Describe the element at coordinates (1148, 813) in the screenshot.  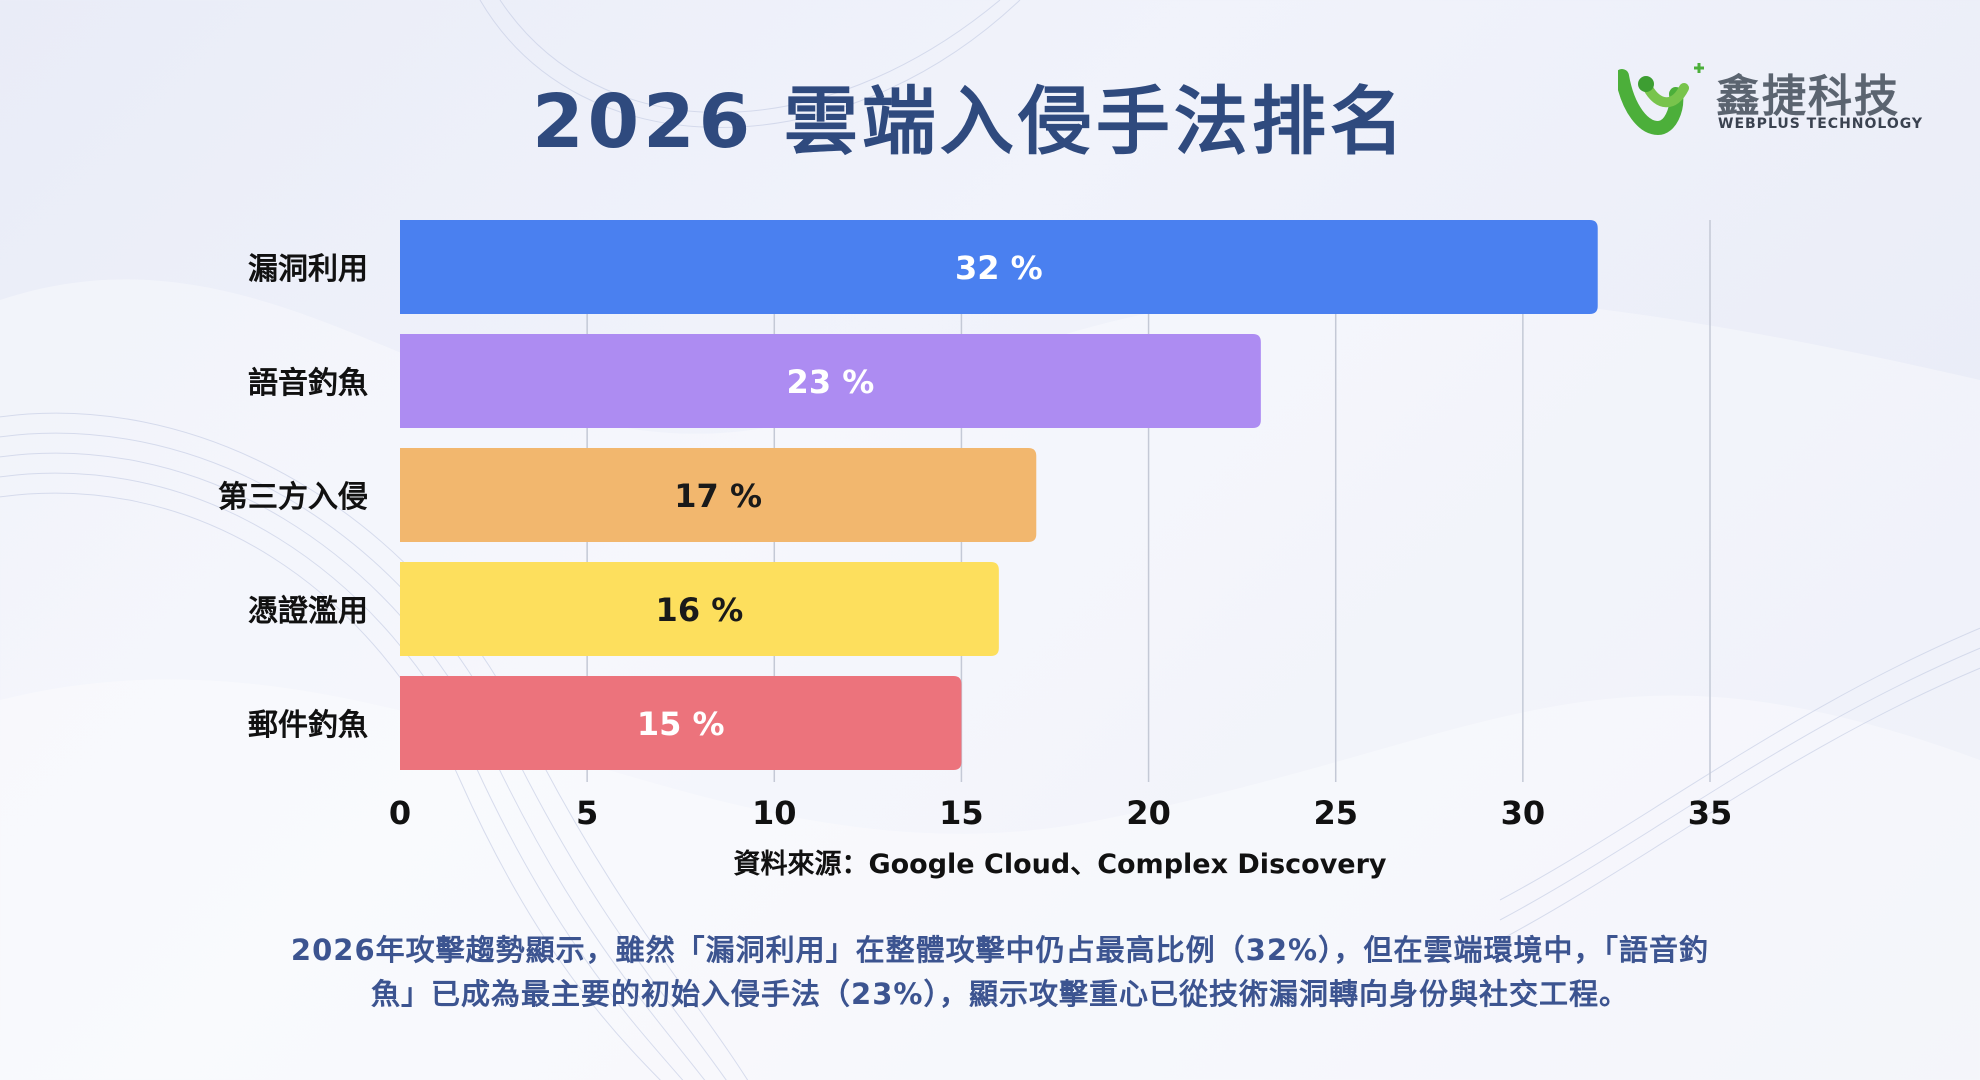
I see `x-tick-label: 20` at that location.